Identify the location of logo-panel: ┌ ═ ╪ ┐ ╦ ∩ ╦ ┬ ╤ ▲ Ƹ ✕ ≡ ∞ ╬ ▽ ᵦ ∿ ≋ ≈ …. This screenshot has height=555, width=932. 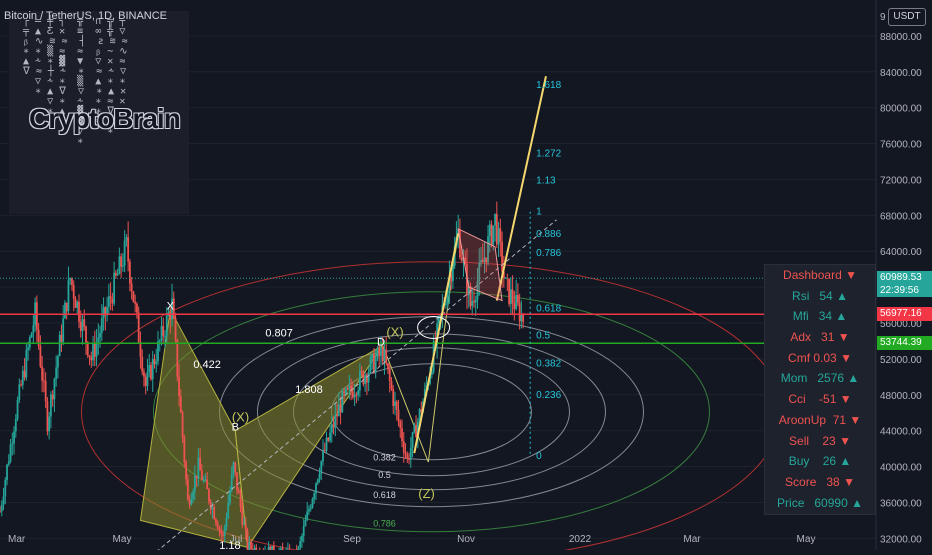
(99, 112).